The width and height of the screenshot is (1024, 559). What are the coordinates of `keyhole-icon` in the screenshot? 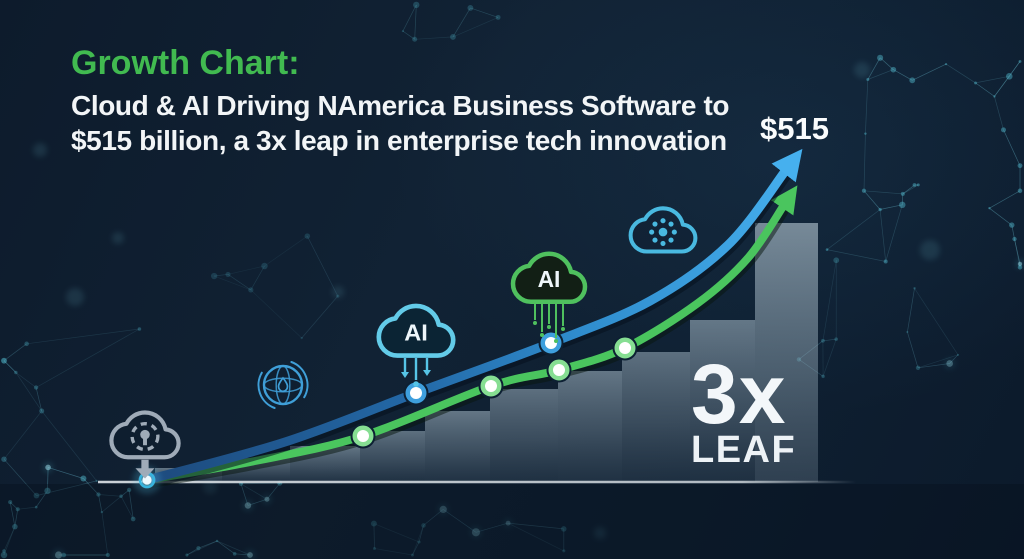 It's located at (145, 434).